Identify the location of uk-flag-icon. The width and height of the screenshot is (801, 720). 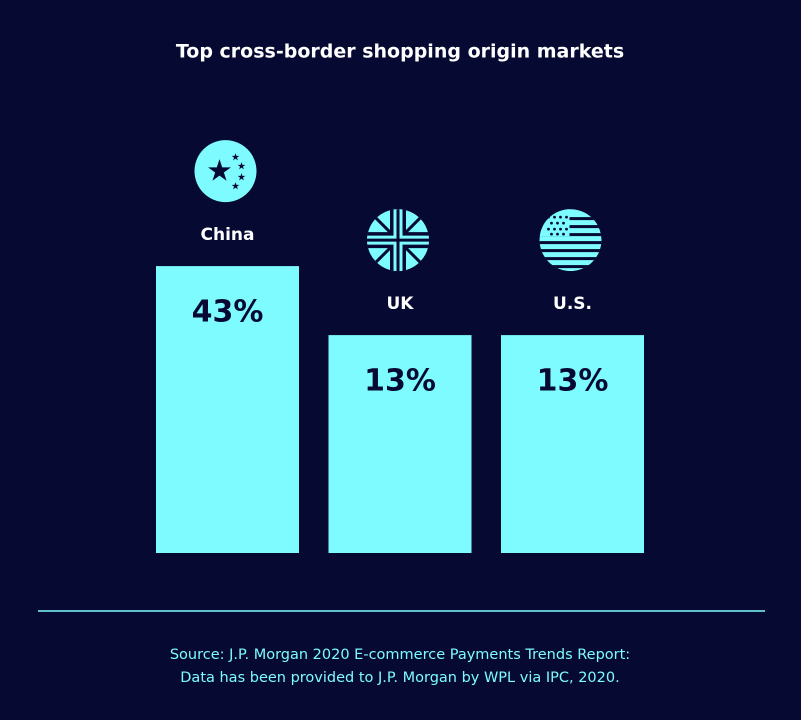
(398, 240).